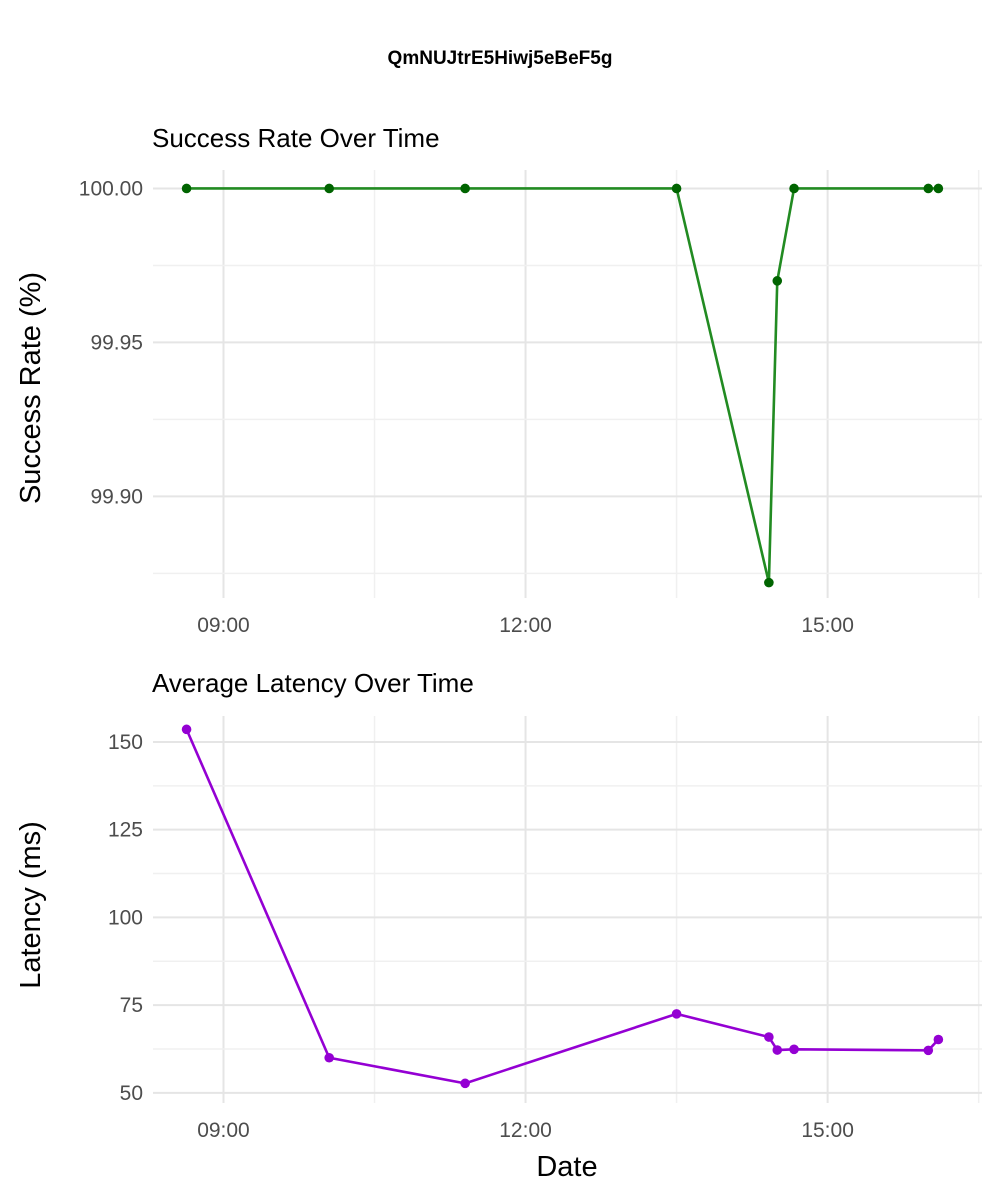  Describe the element at coordinates (500, 58) in the screenshot. I see `figure-title: QmNUJtrE5Hiwj5eBeF5g` at that location.